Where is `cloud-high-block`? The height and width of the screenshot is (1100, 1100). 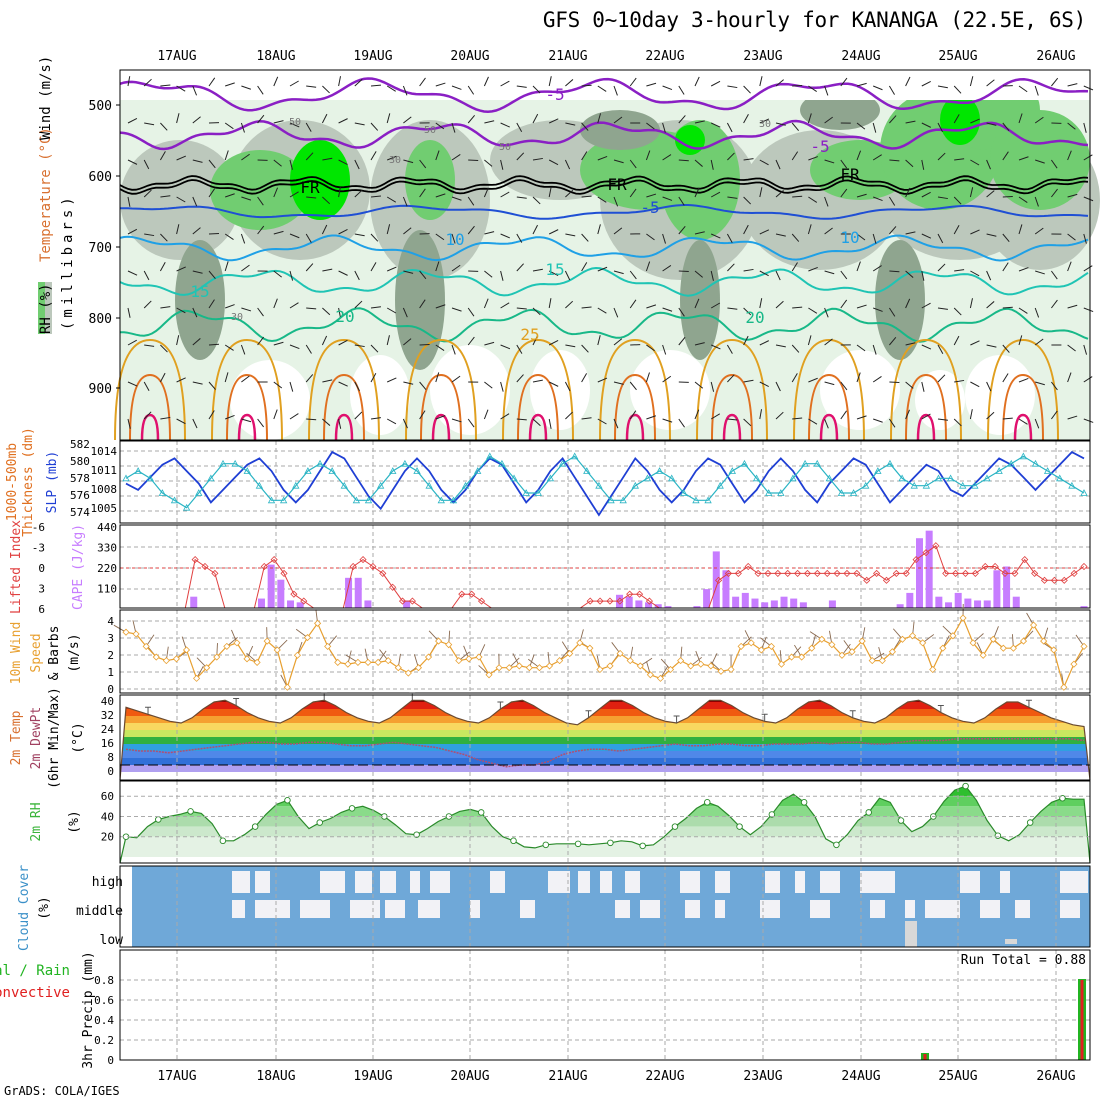
cloud-high-block is located at coordinates (877, 882).